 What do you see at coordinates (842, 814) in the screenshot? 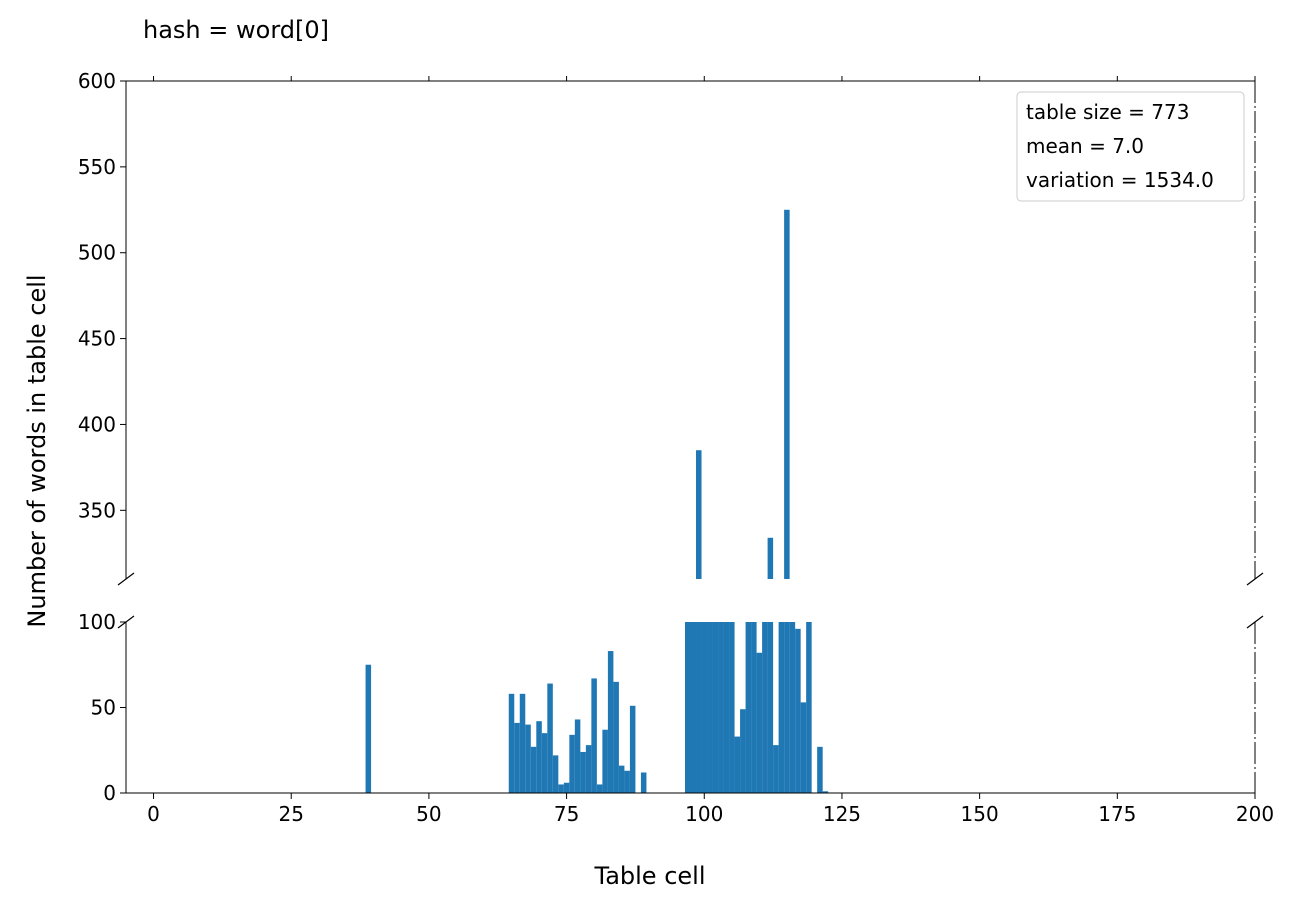
I see `x-tick-label: 125` at bounding box center [842, 814].